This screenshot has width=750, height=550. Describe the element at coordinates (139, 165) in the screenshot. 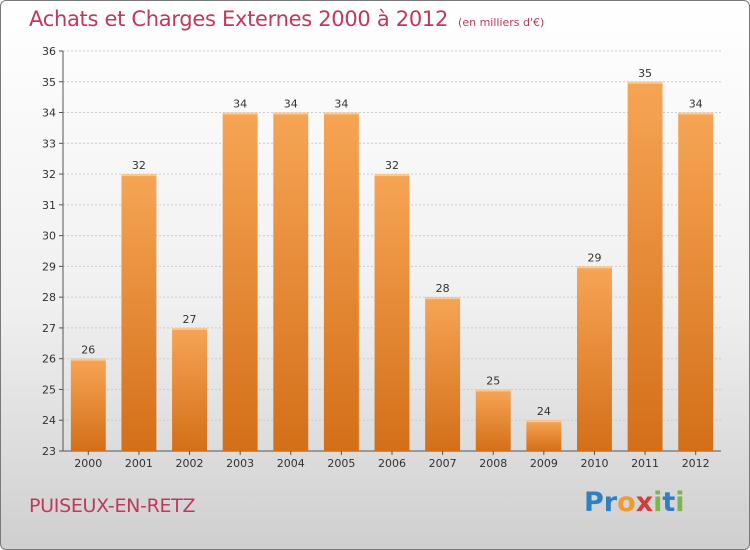

I see `data-label-2001: 32` at that location.